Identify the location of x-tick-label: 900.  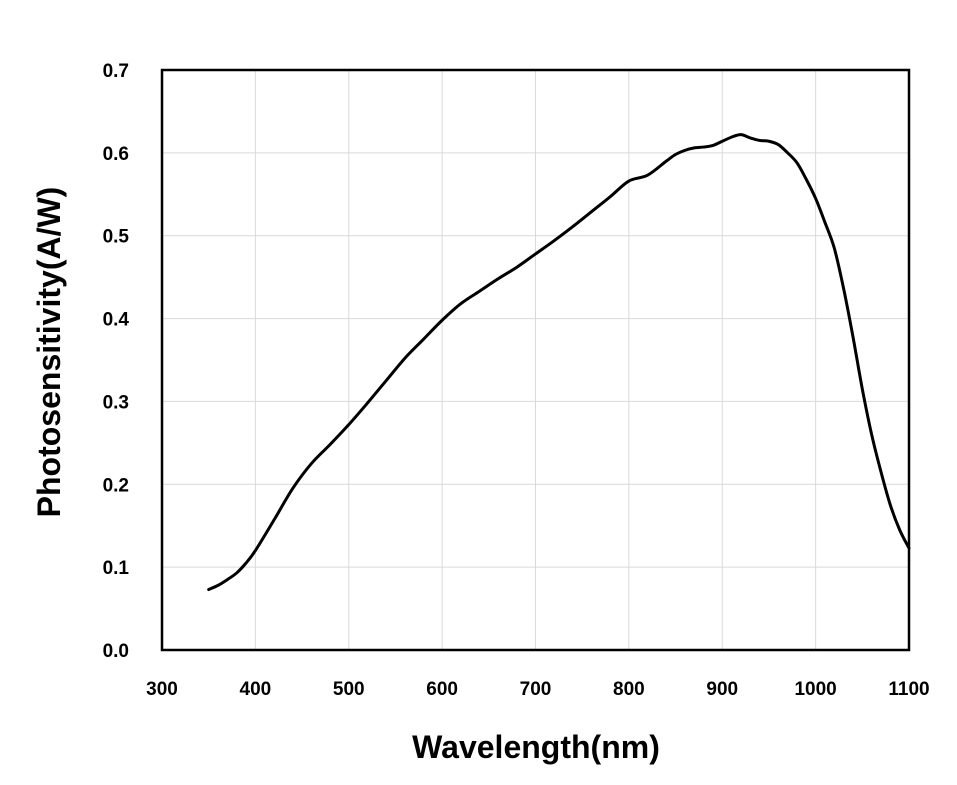
(722, 689).